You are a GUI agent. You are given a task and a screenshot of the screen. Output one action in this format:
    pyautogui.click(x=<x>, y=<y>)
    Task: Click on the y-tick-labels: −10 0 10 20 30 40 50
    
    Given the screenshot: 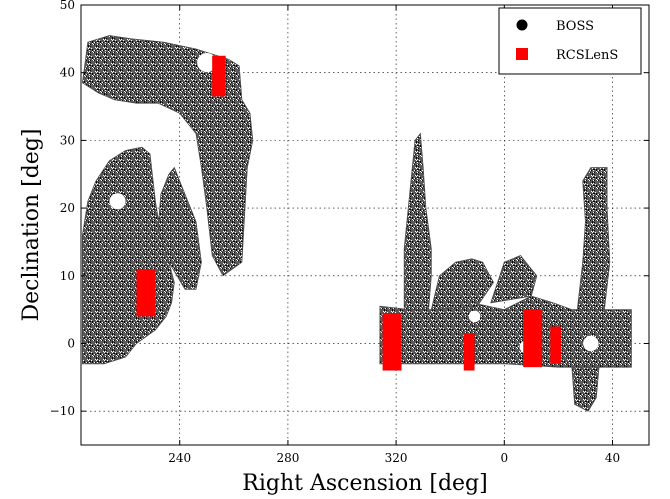 What is the action you would take?
    pyautogui.click(x=62, y=209)
    